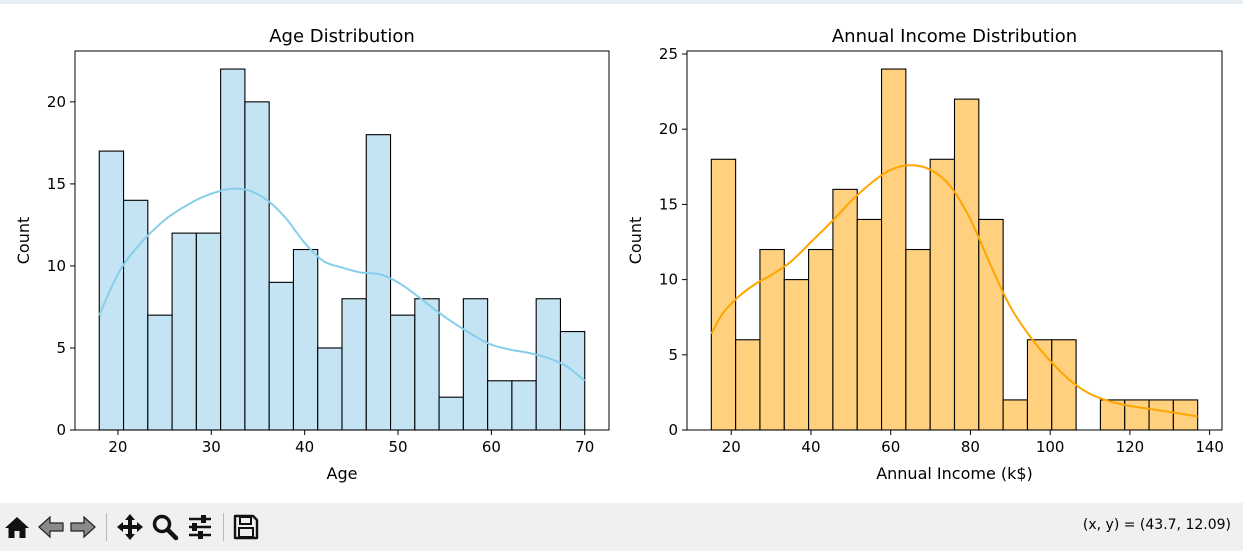 The width and height of the screenshot is (1243, 551). I want to click on x-axis-label: Age, so click(342, 473).